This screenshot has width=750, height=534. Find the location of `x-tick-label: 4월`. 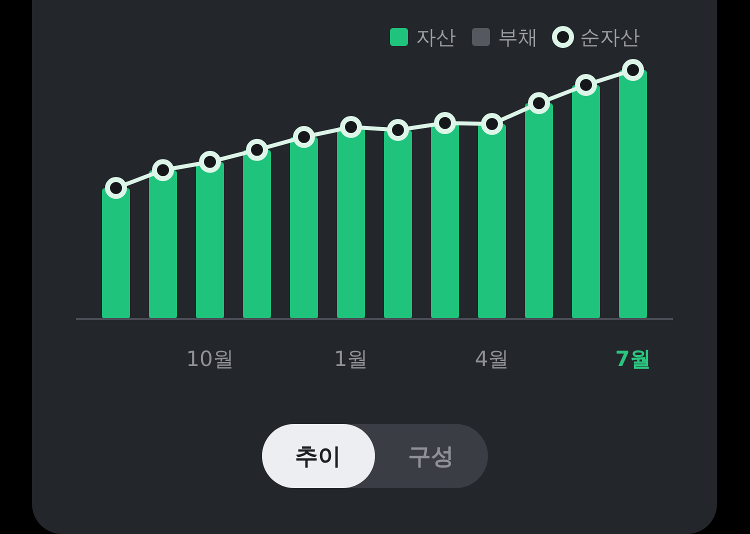

x-tick-label: 4월 is located at coordinates (492, 359).